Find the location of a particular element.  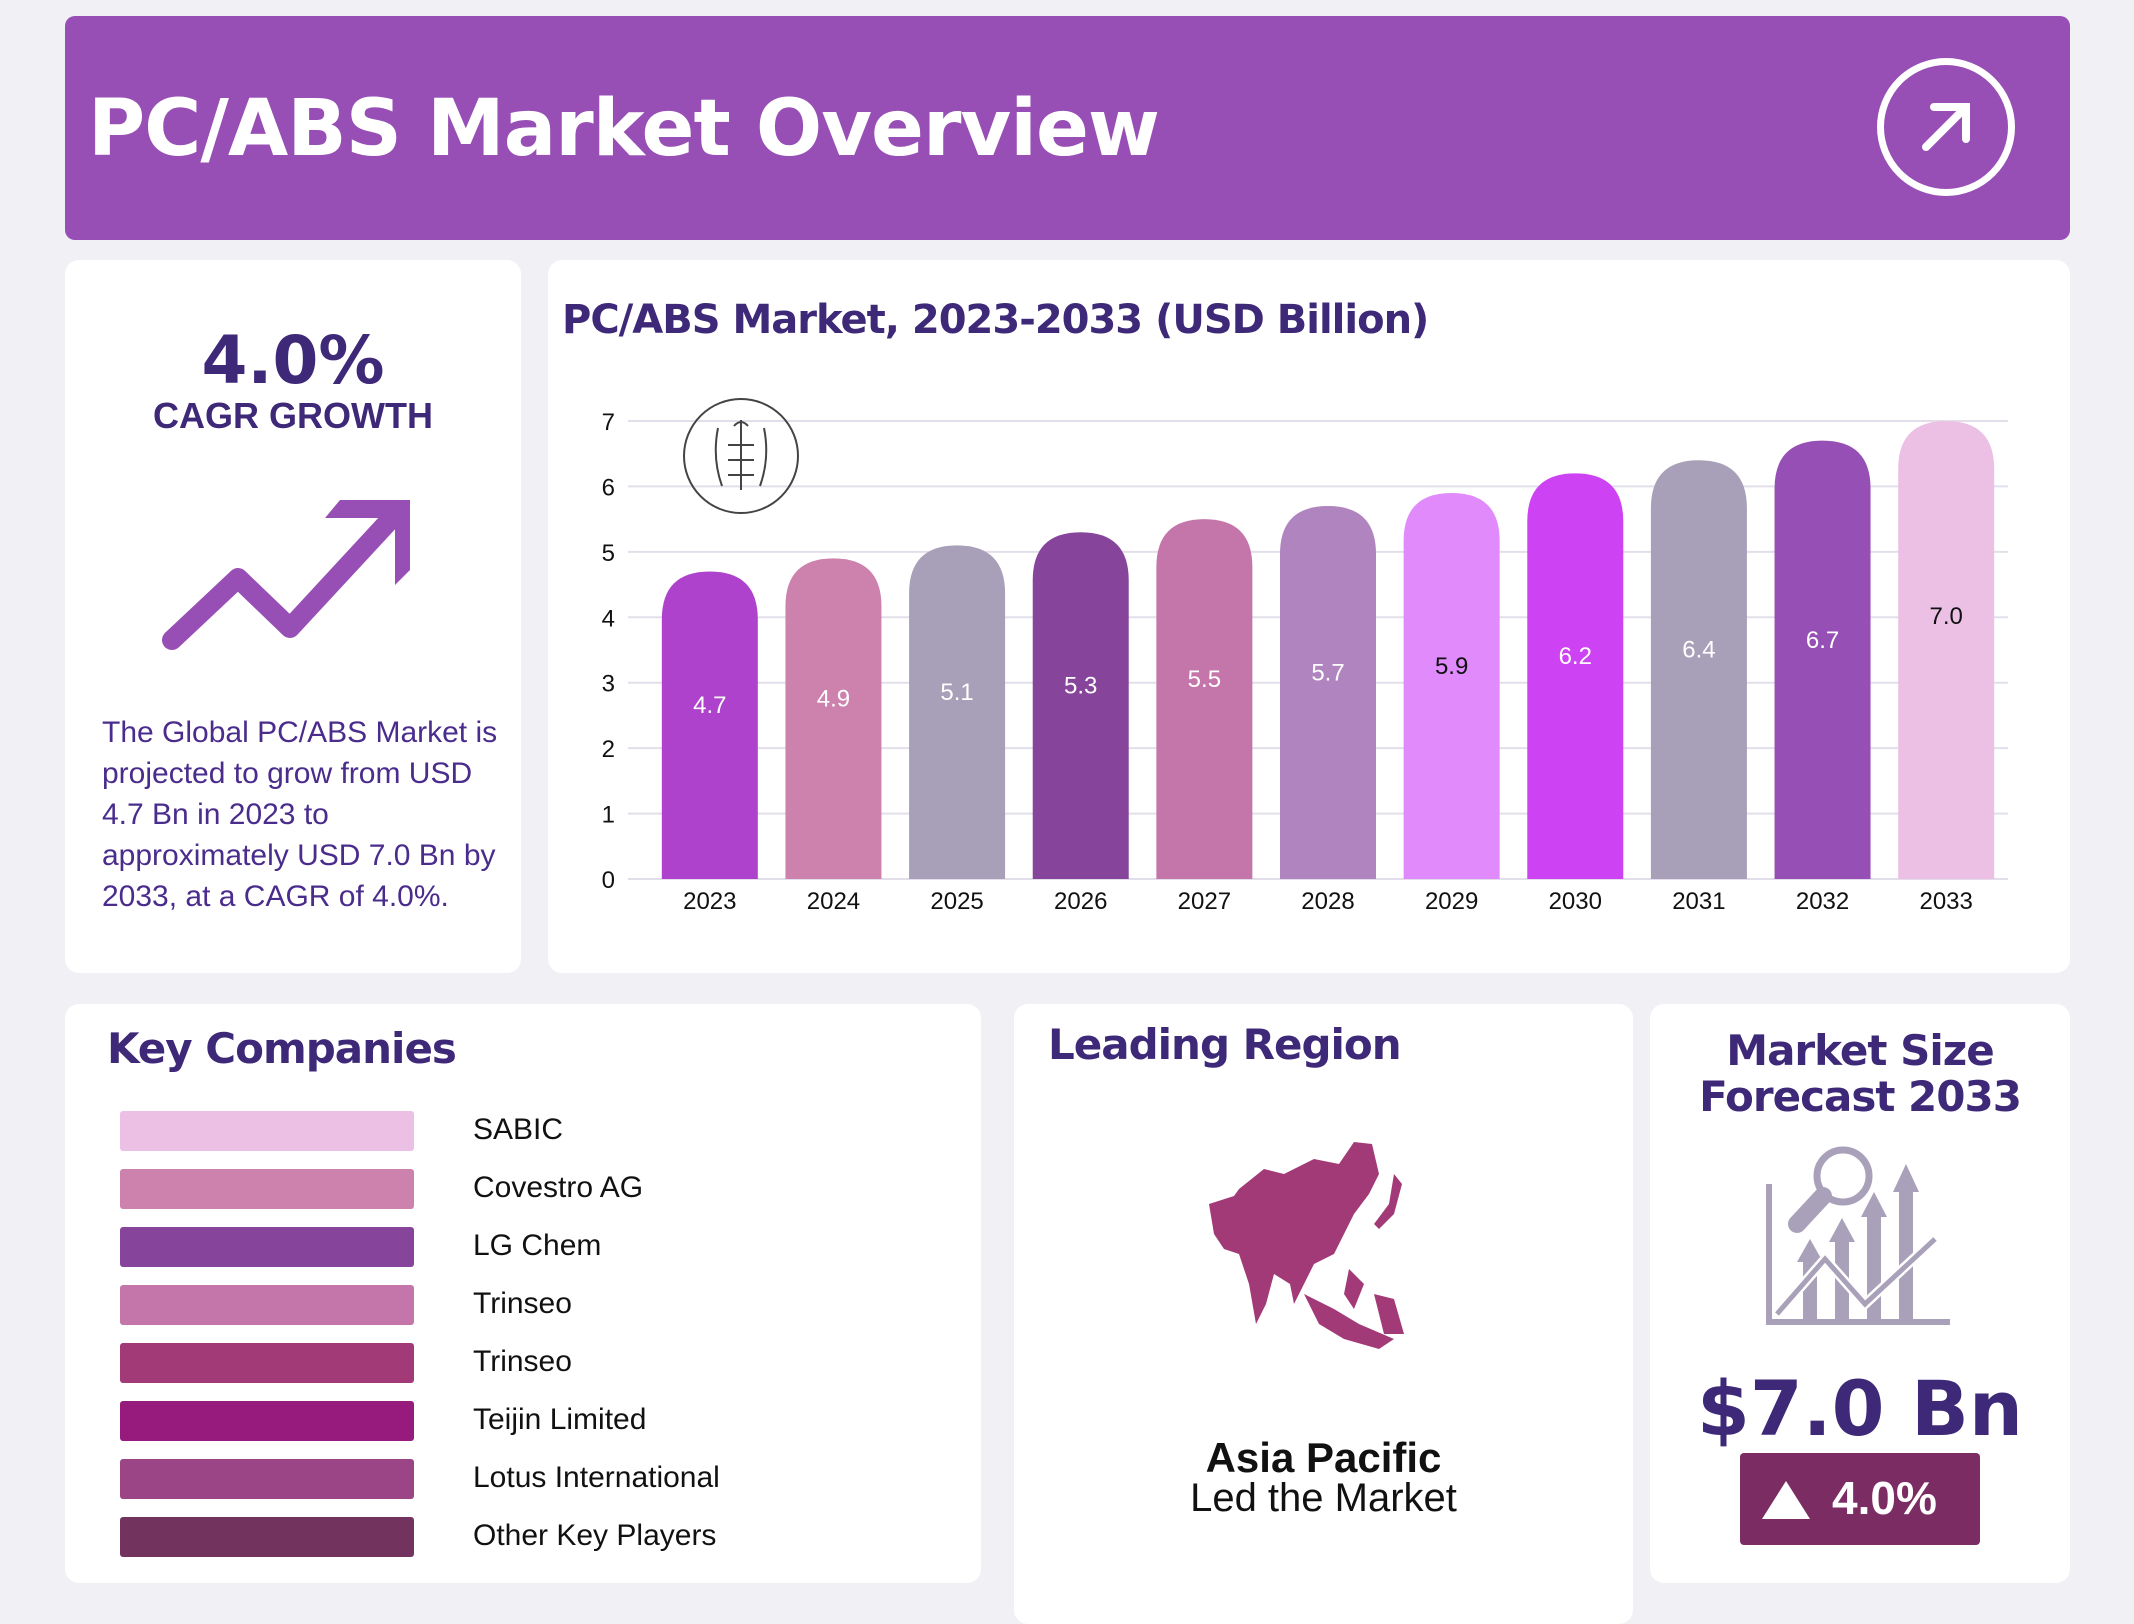

market-size-title: Market Size Forecast 2033 is located at coordinates (1860, 1073).